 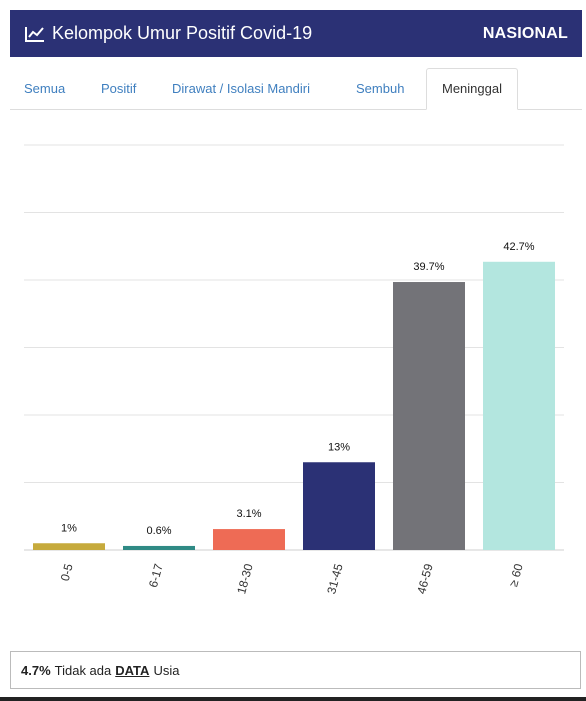 What do you see at coordinates (36, 670) in the screenshot?
I see `no-data-percent: 4.7%` at bounding box center [36, 670].